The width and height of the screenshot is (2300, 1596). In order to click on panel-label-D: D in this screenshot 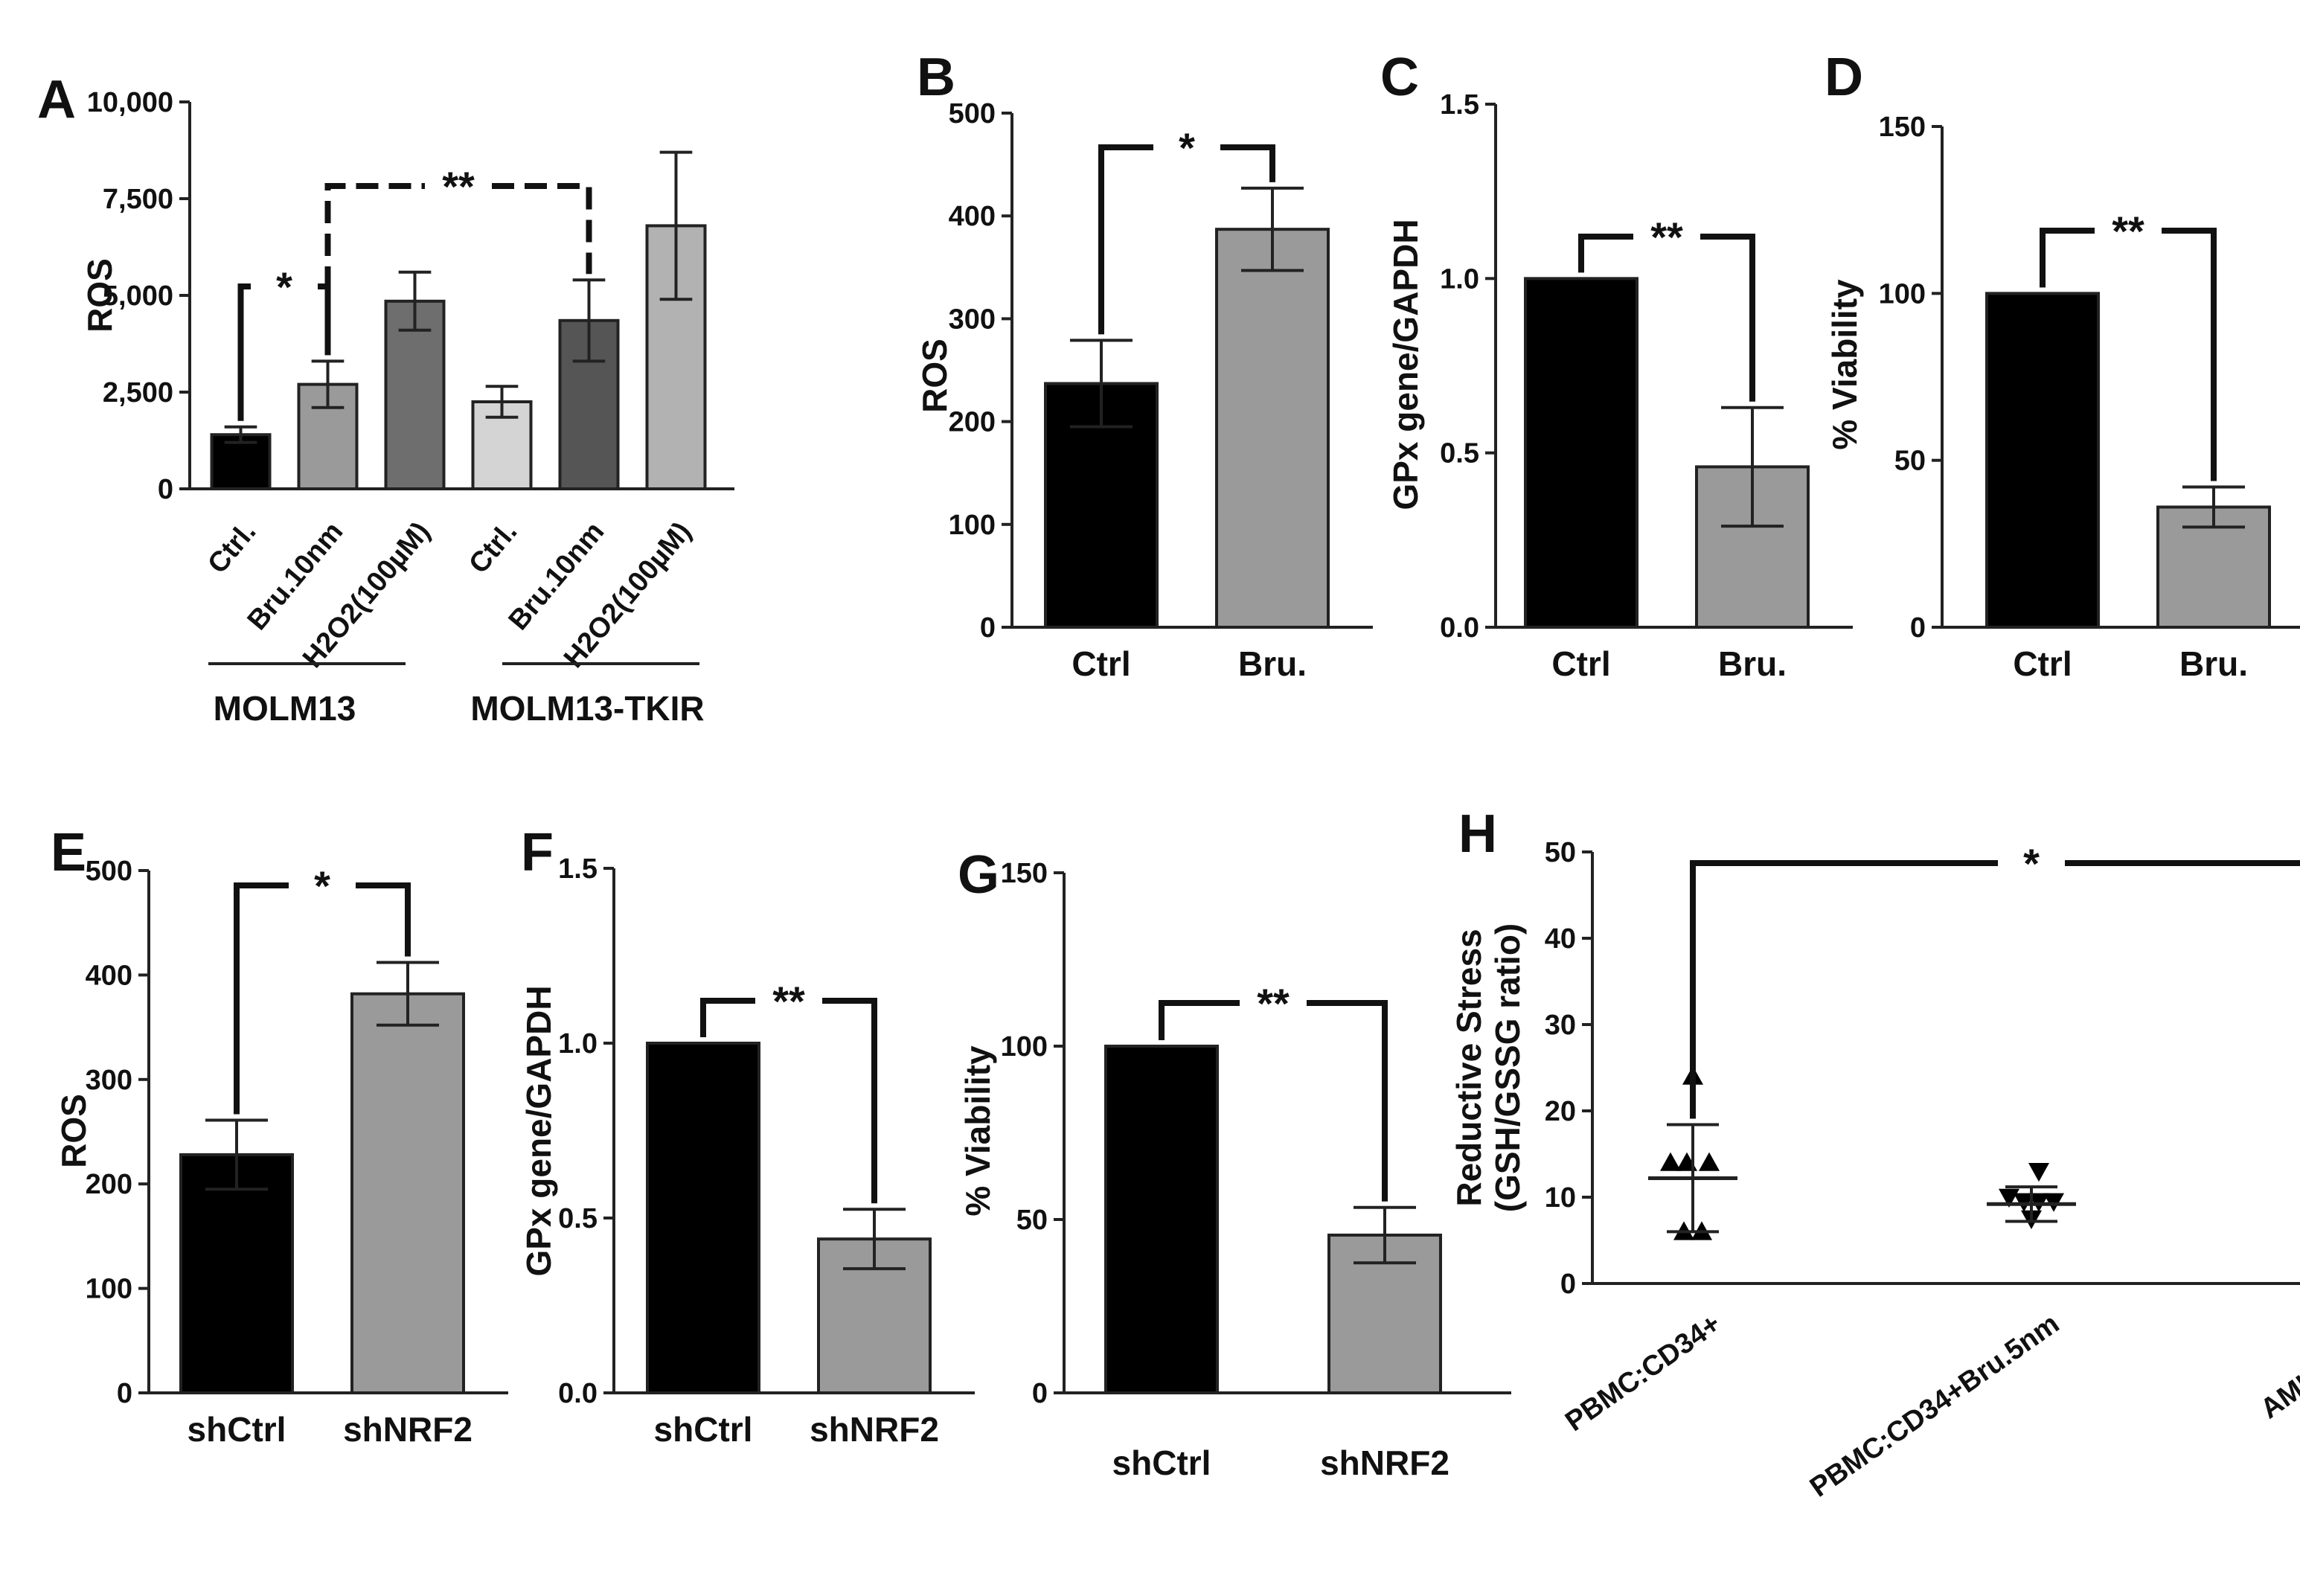, I will do `click(1844, 77)`.